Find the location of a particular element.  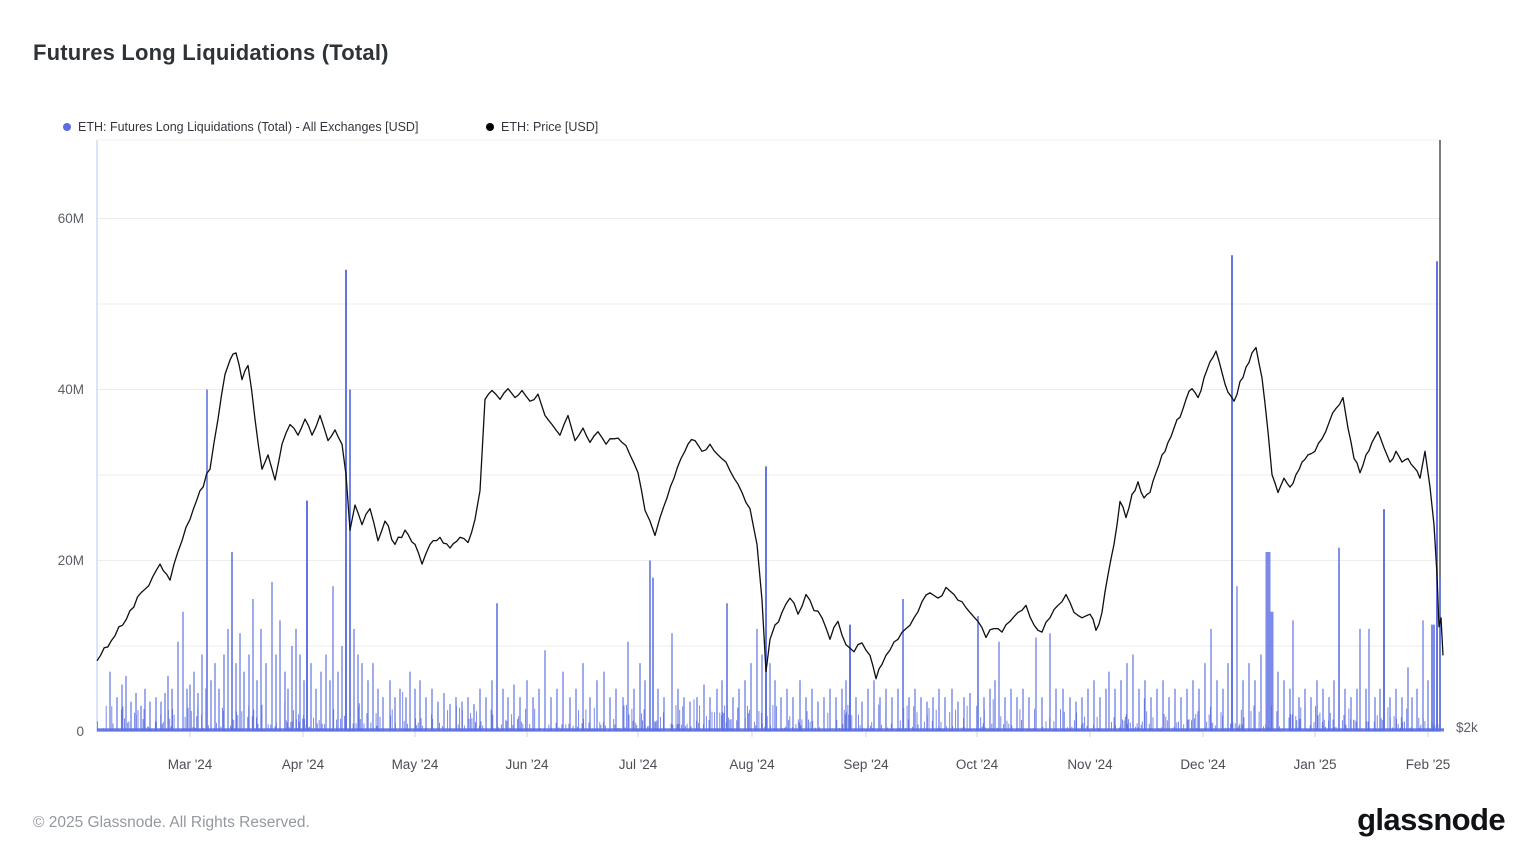

svg-text: May '24 is located at coordinates (415, 764).